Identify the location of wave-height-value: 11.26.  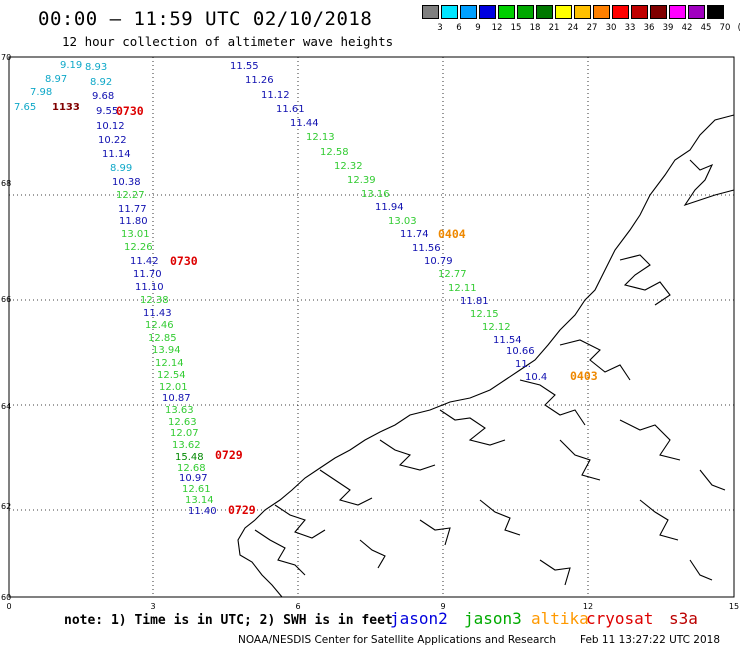
(259, 80).